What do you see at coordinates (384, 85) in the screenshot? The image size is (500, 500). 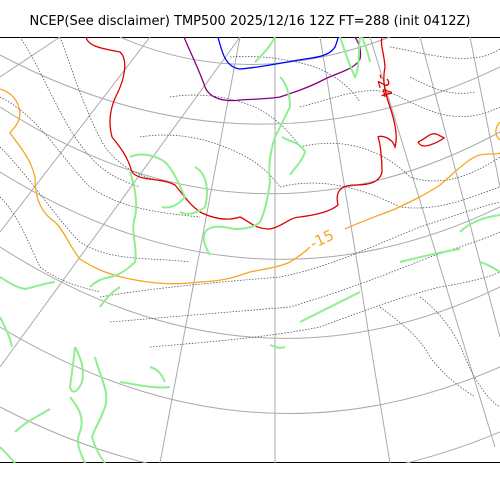 I see `red-contour-label: -24` at bounding box center [384, 85].